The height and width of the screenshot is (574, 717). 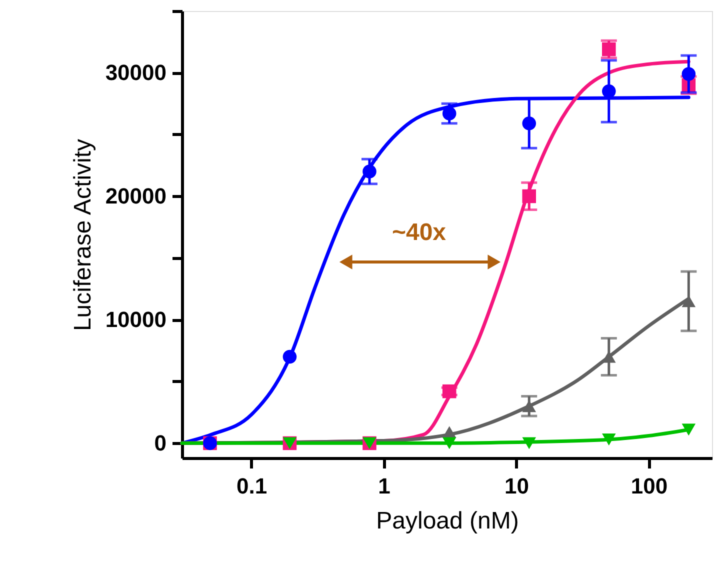 What do you see at coordinates (517, 486) in the screenshot?
I see `x-tick-label: 10` at bounding box center [517, 486].